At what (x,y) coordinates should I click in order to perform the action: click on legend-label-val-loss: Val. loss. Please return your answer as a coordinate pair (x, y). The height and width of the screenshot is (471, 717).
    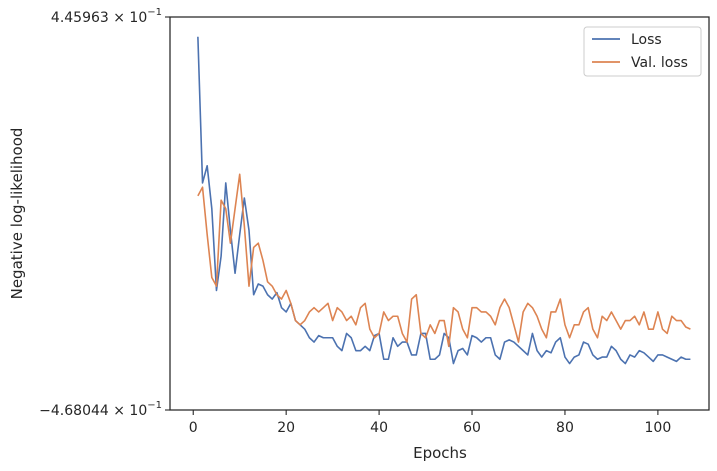
    Looking at the image, I should click on (659, 63).